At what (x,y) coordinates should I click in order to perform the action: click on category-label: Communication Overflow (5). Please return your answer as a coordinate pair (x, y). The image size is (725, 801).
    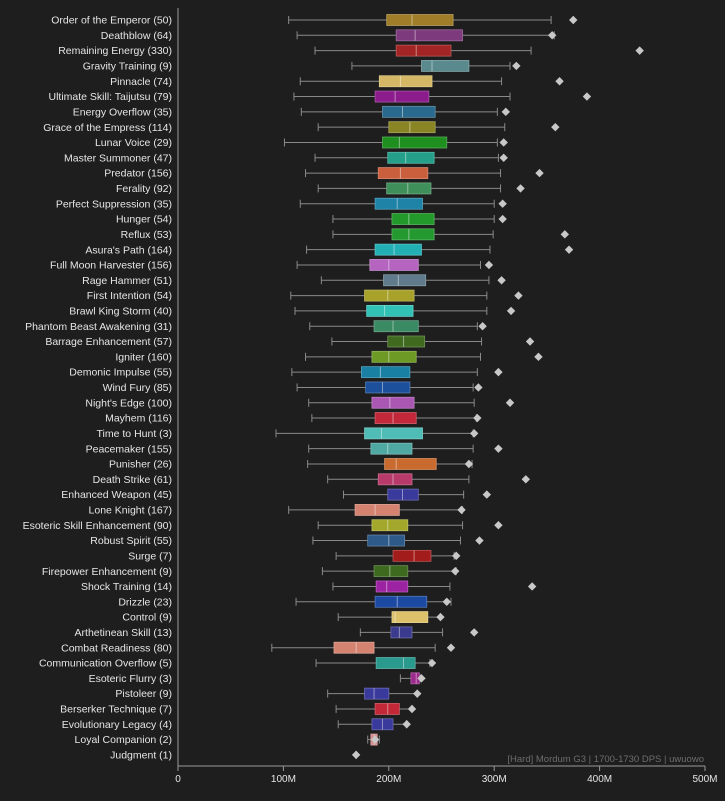
    Looking at the image, I should click on (105, 664).